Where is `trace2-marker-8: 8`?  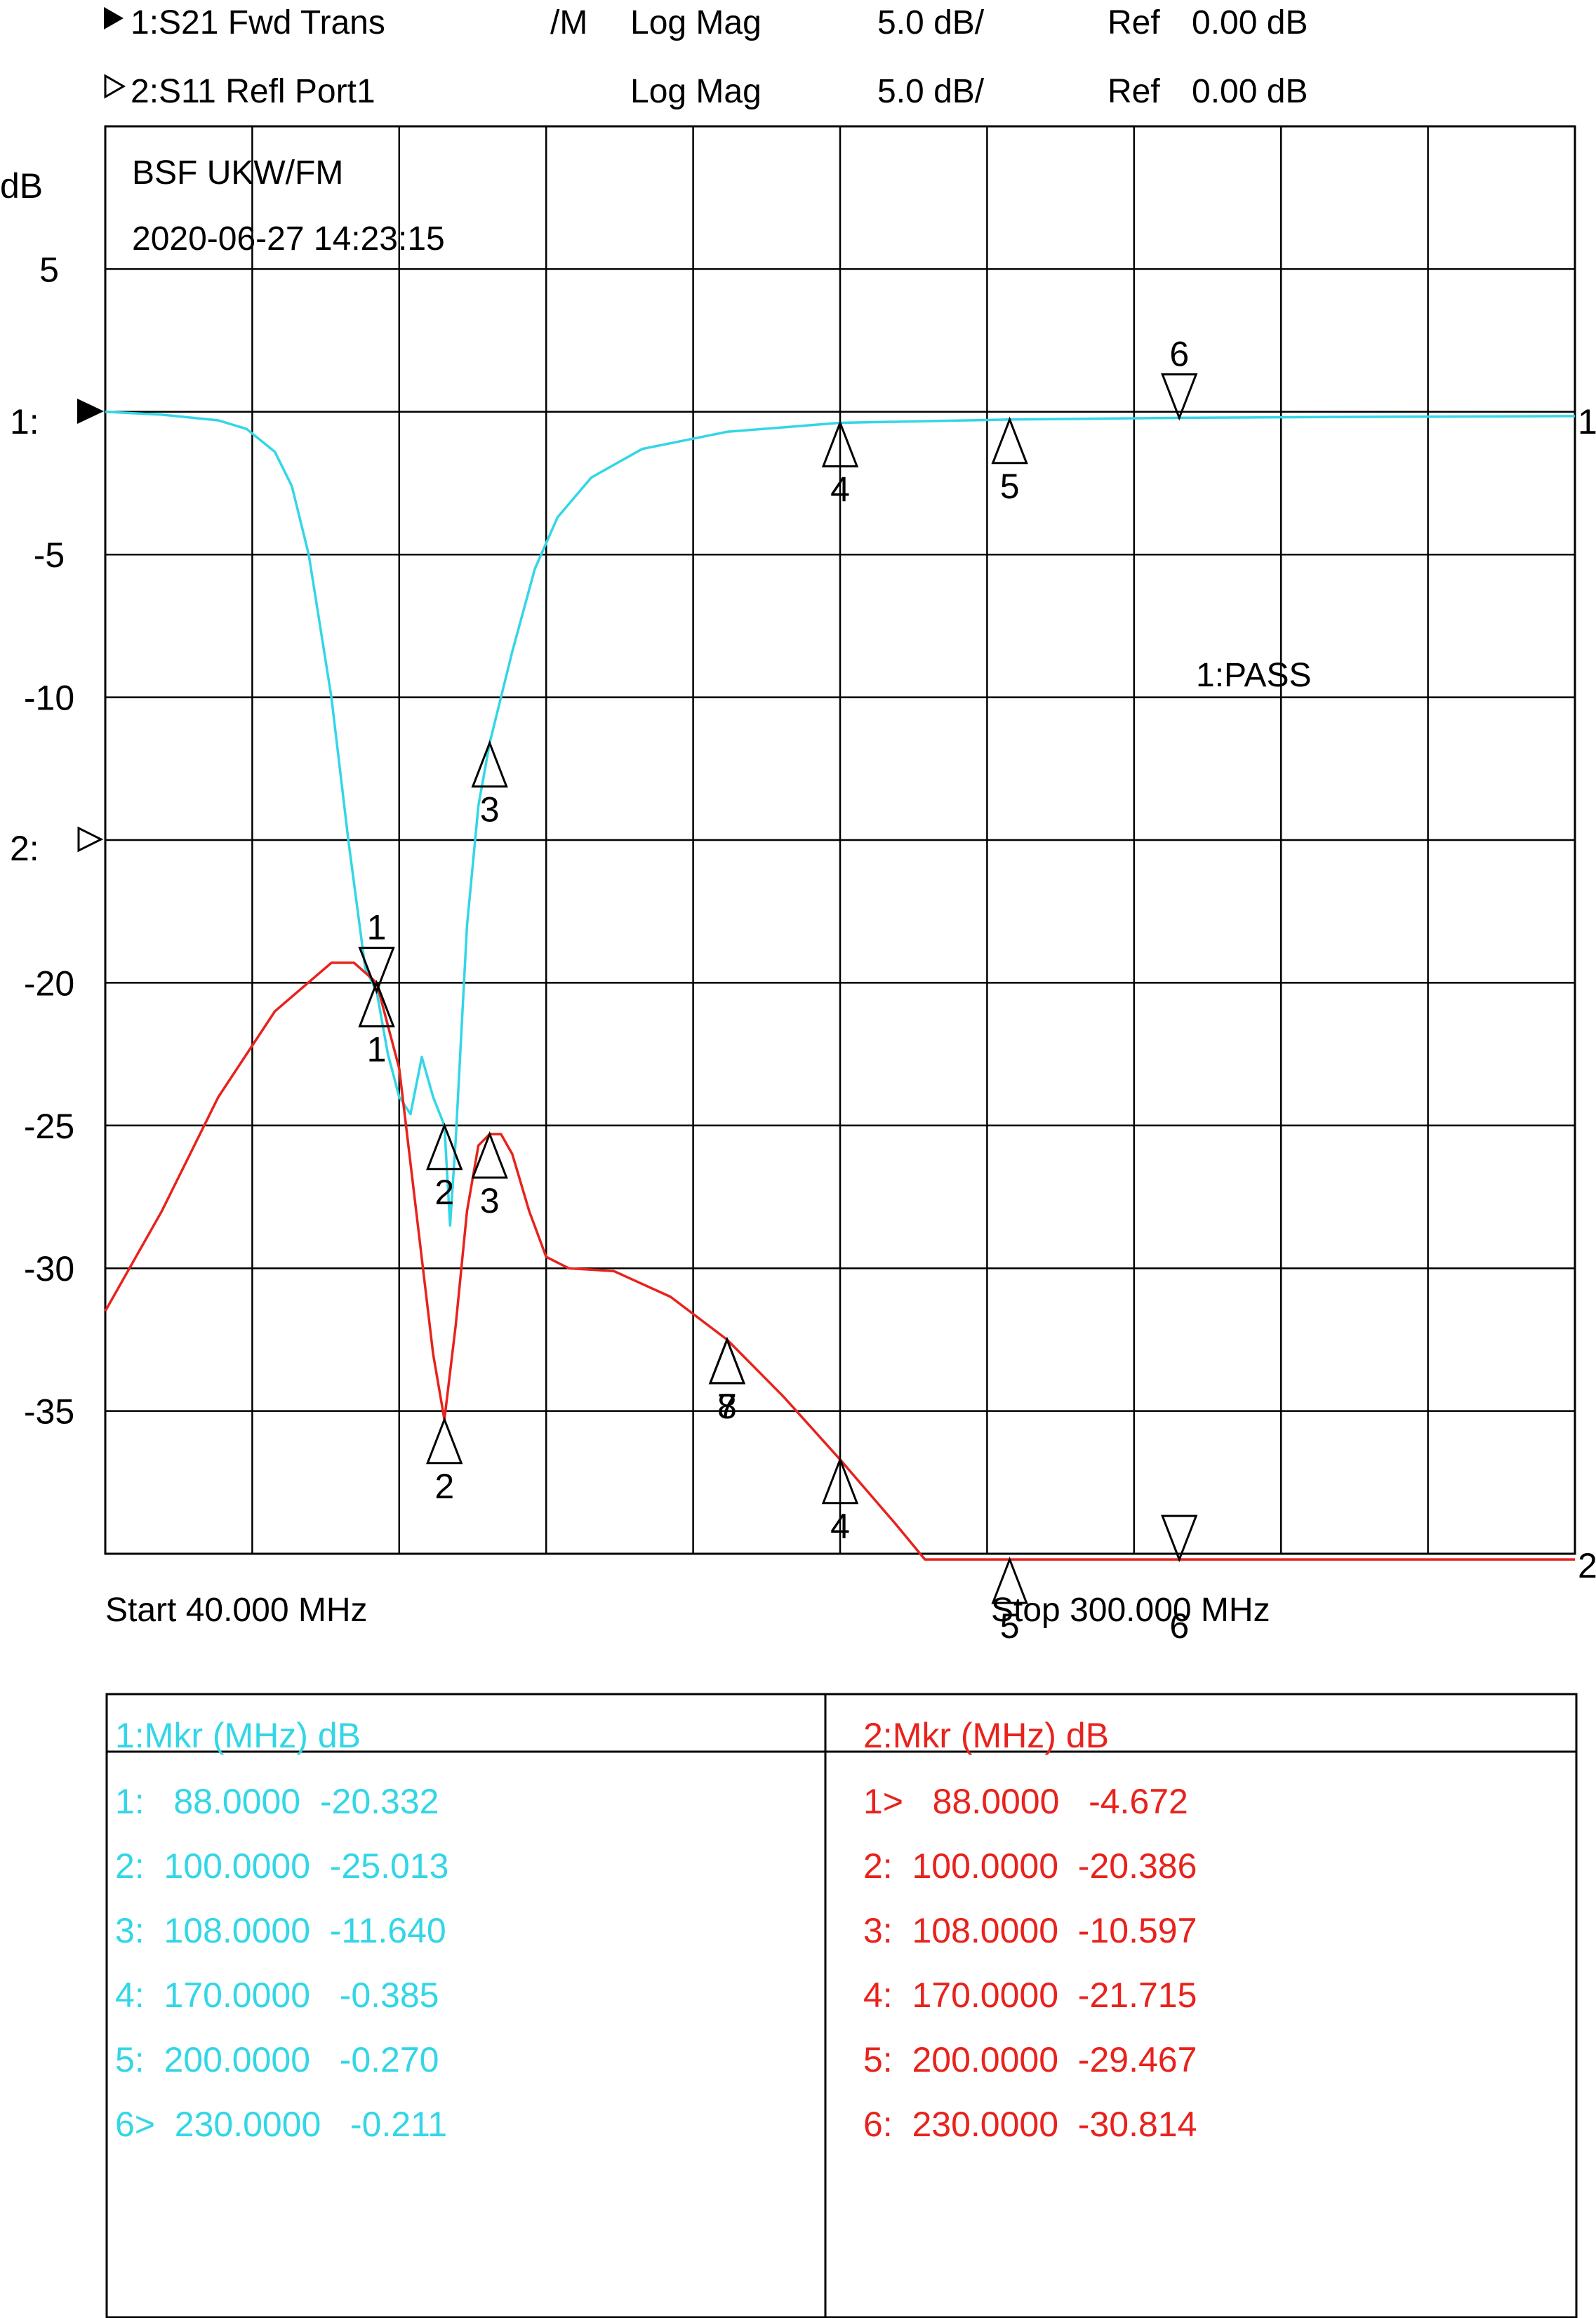 trace2-marker-8: 8 is located at coordinates (727, 1381).